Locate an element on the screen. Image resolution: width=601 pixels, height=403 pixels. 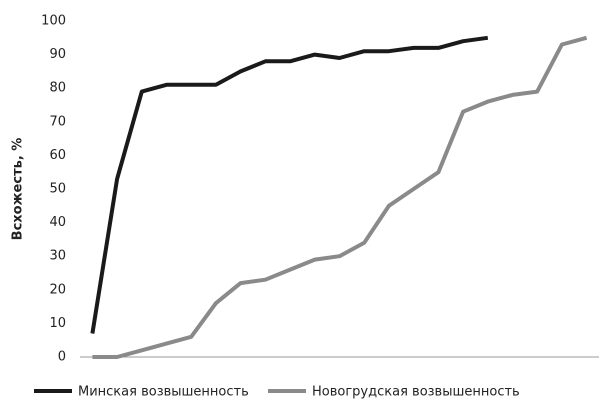
y-tick-label: 80 is located at coordinates (57, 88).